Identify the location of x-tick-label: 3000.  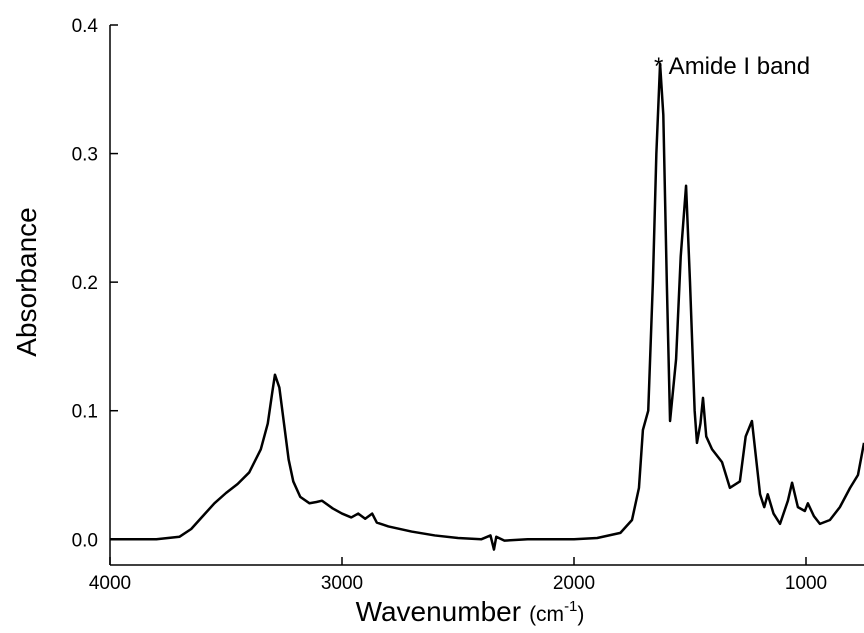
(342, 583).